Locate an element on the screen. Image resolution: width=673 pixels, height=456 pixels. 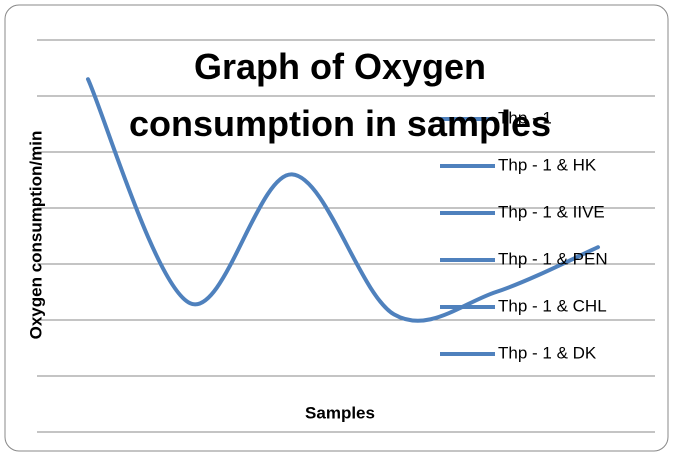
x-axis-label: Samples is located at coordinates (340, 412).